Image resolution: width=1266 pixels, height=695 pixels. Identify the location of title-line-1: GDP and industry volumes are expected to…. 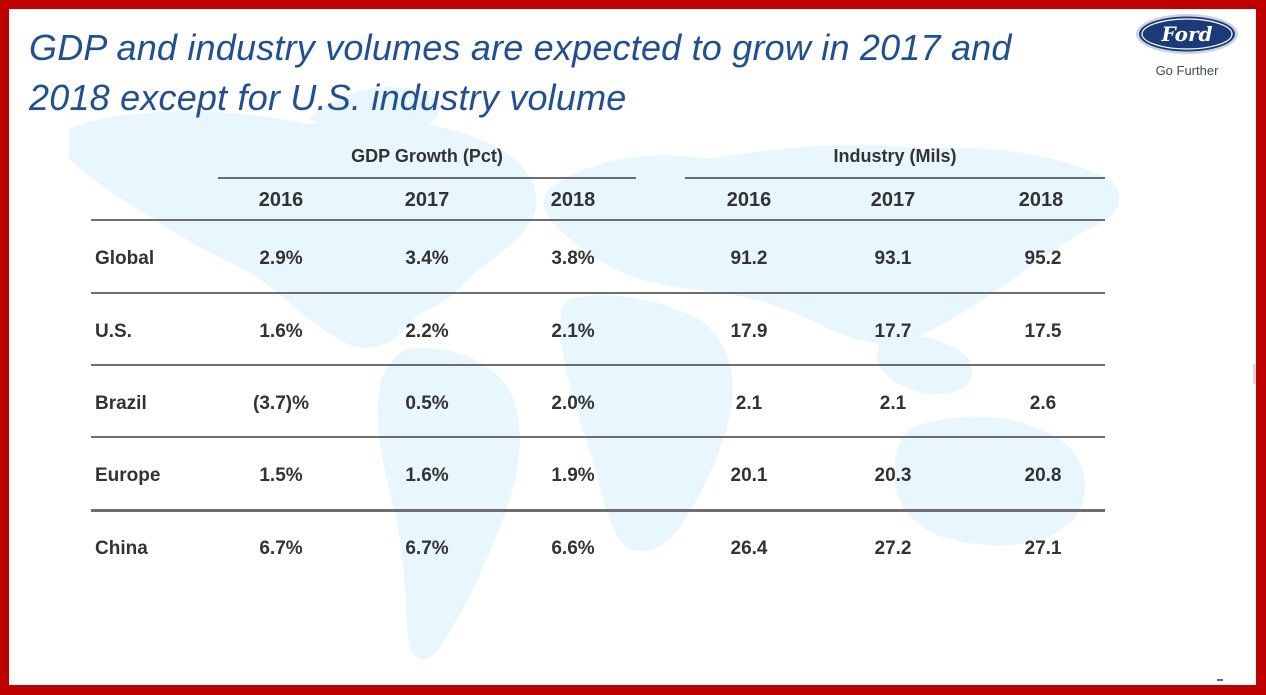
(520, 47).